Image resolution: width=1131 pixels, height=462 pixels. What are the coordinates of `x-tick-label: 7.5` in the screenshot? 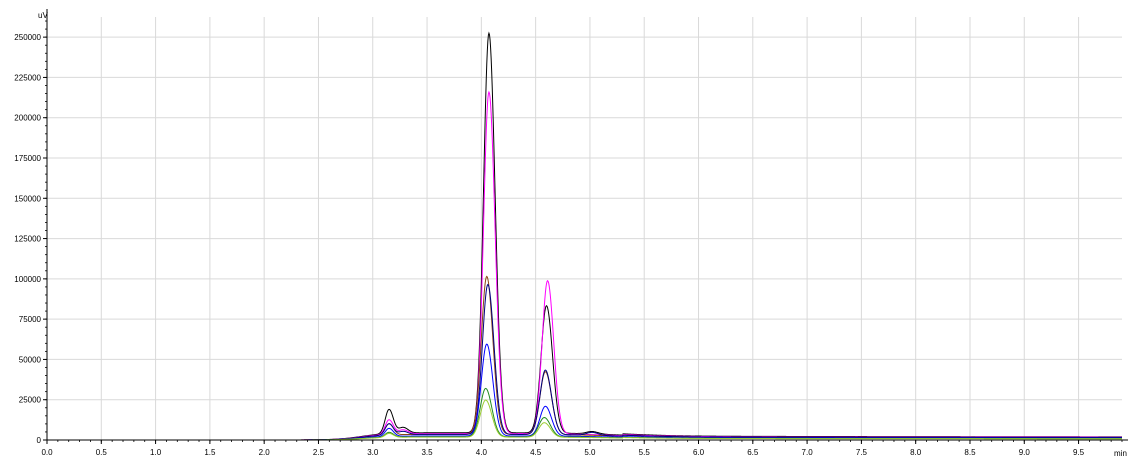 It's located at (862, 452).